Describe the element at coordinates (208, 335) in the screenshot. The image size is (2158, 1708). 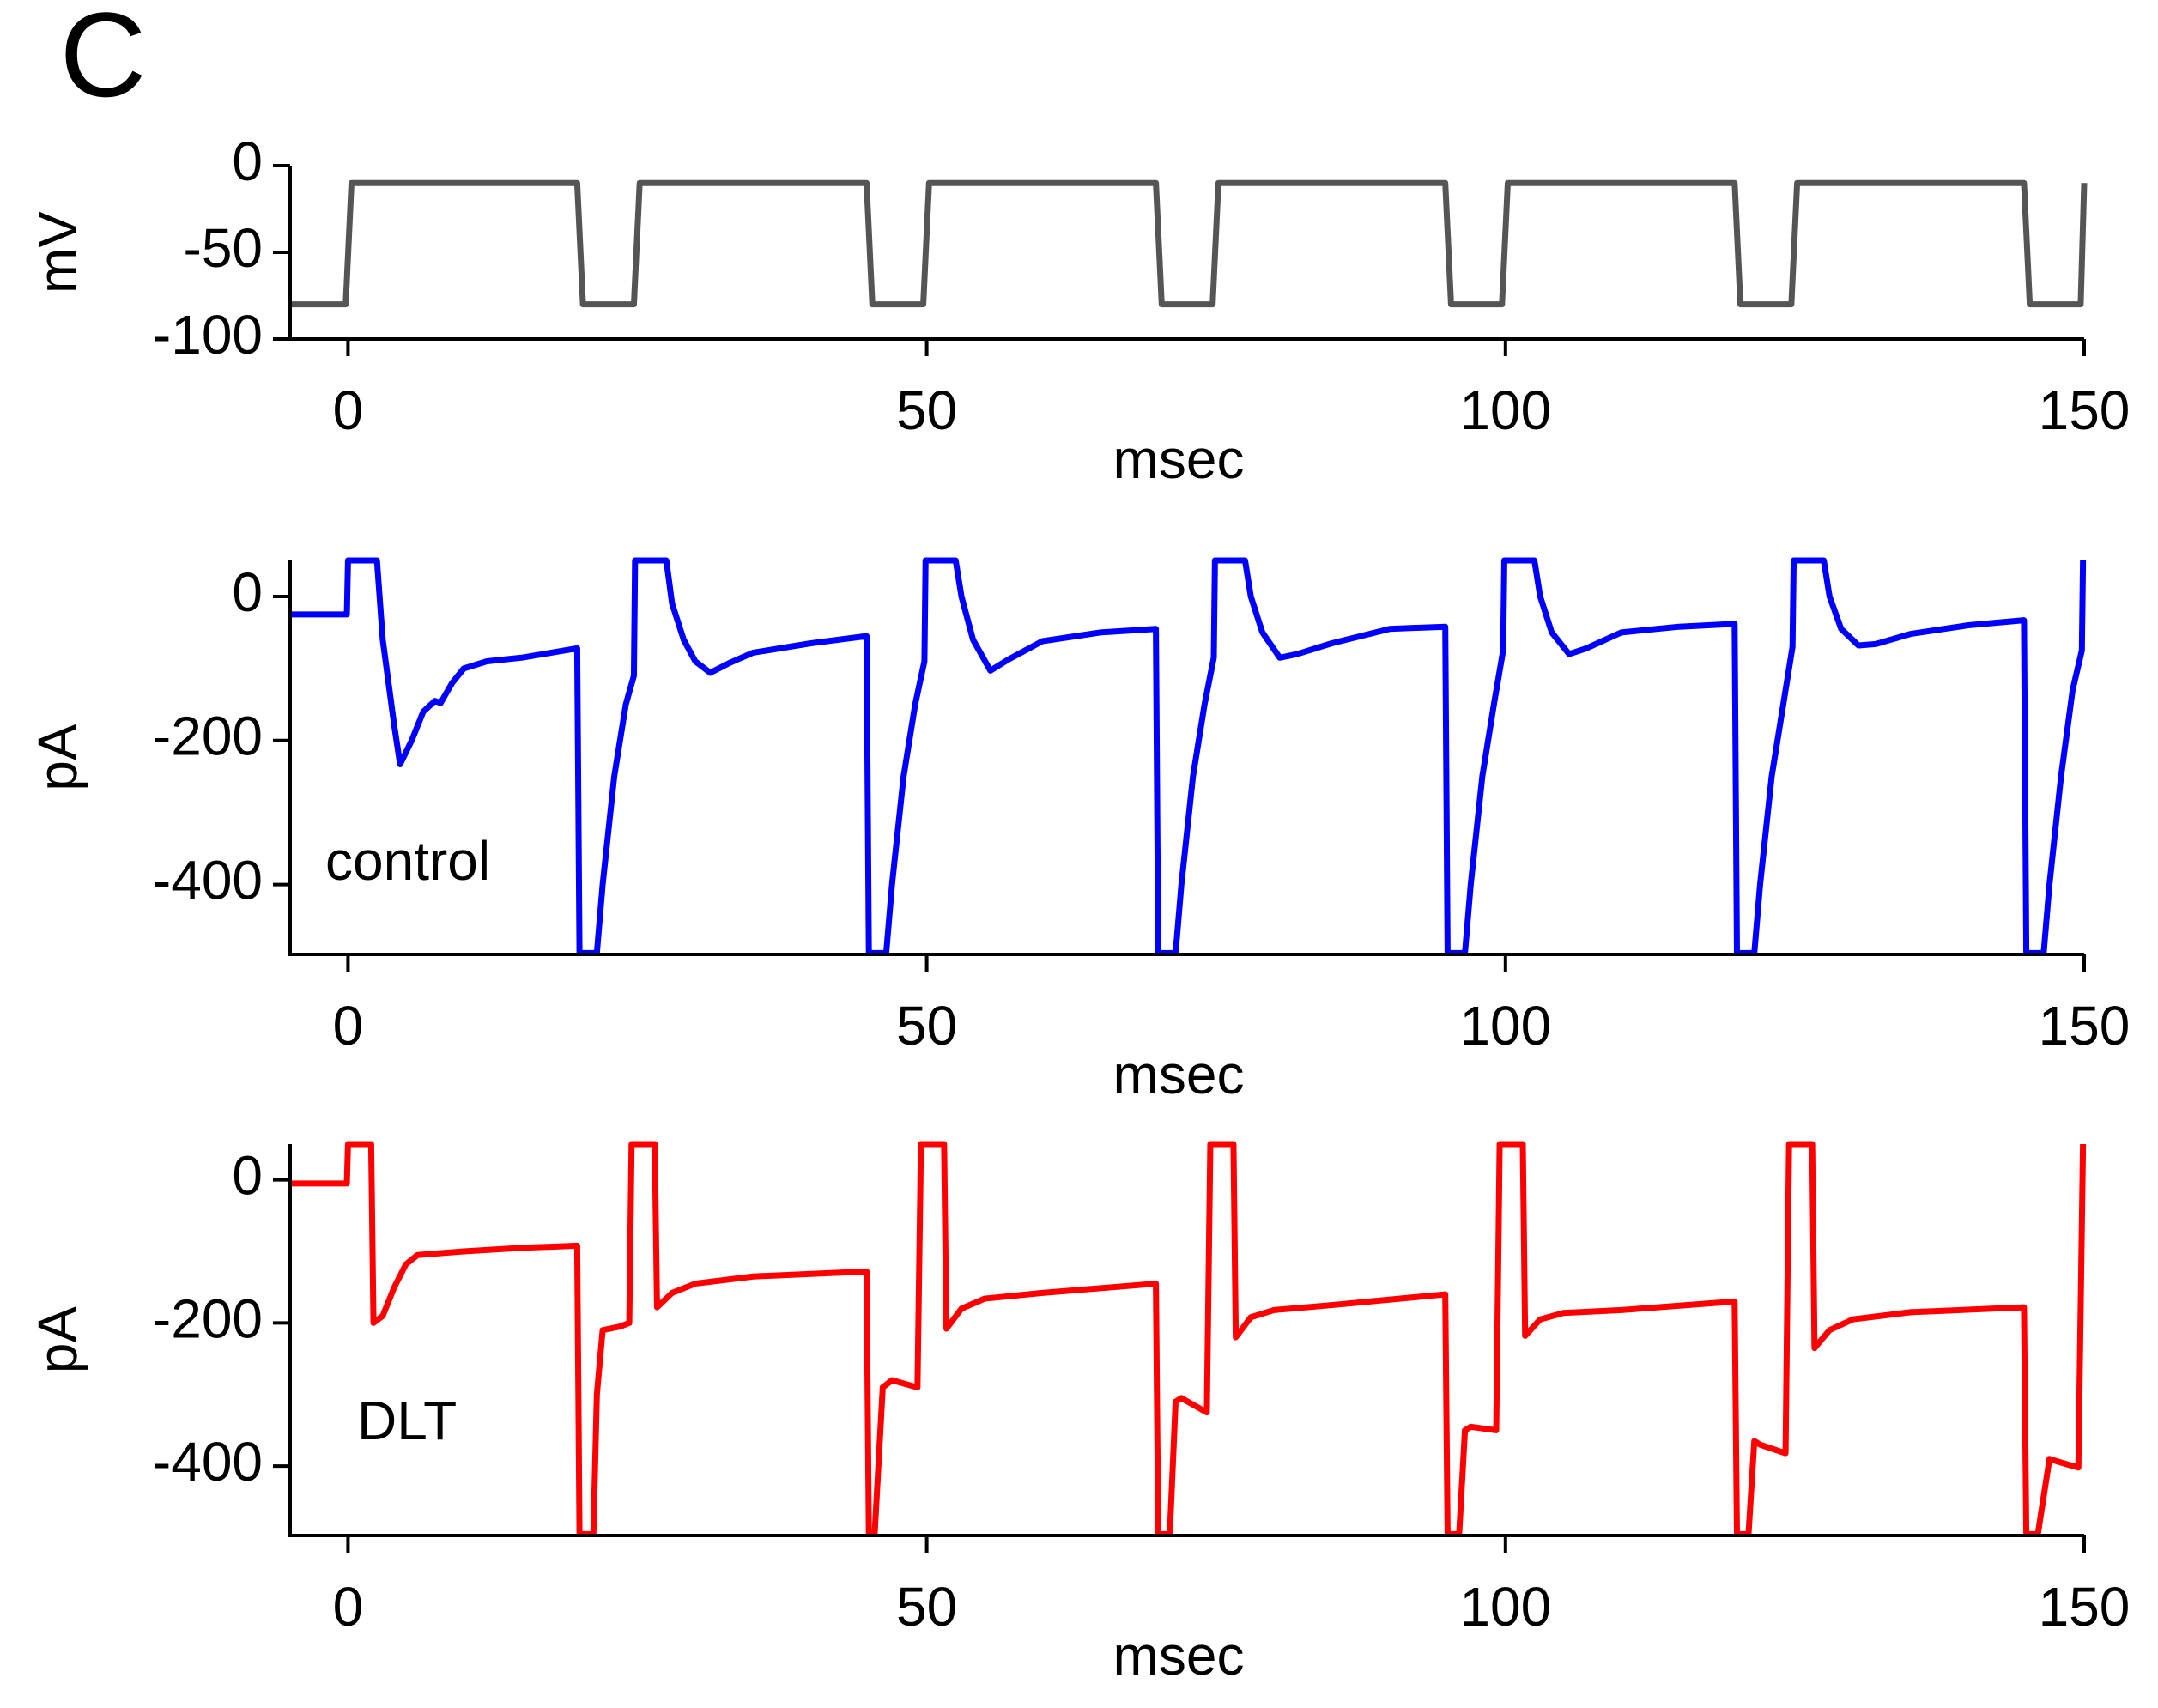
I see `y-tick-label: -100` at that location.